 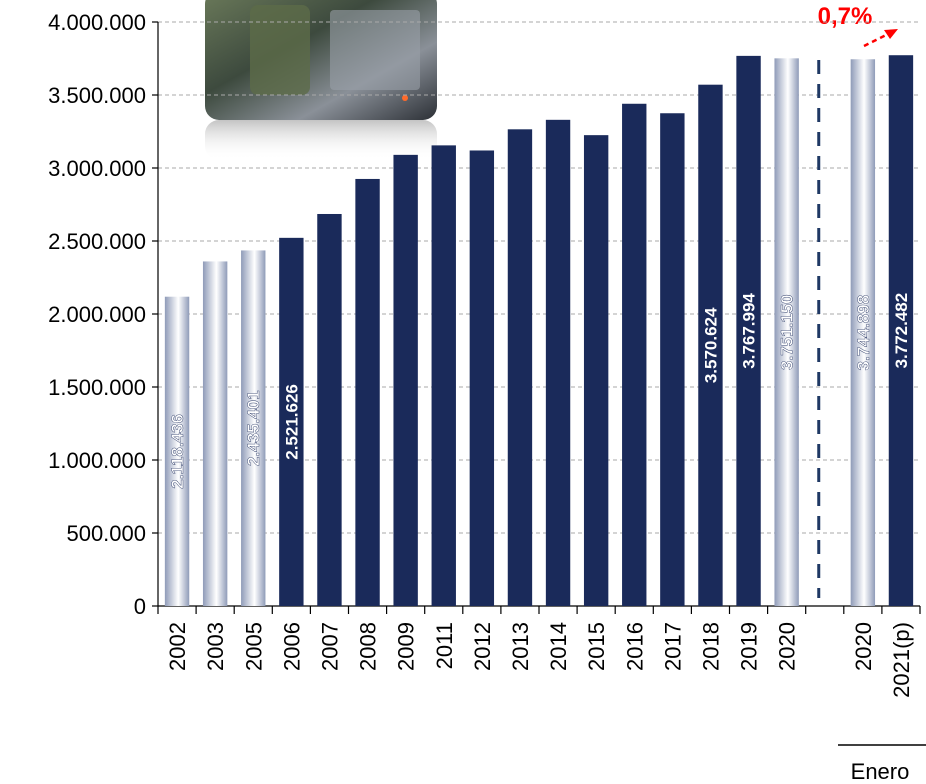 I want to click on y-tick-label: 1.000.000, so click(x=97, y=460).